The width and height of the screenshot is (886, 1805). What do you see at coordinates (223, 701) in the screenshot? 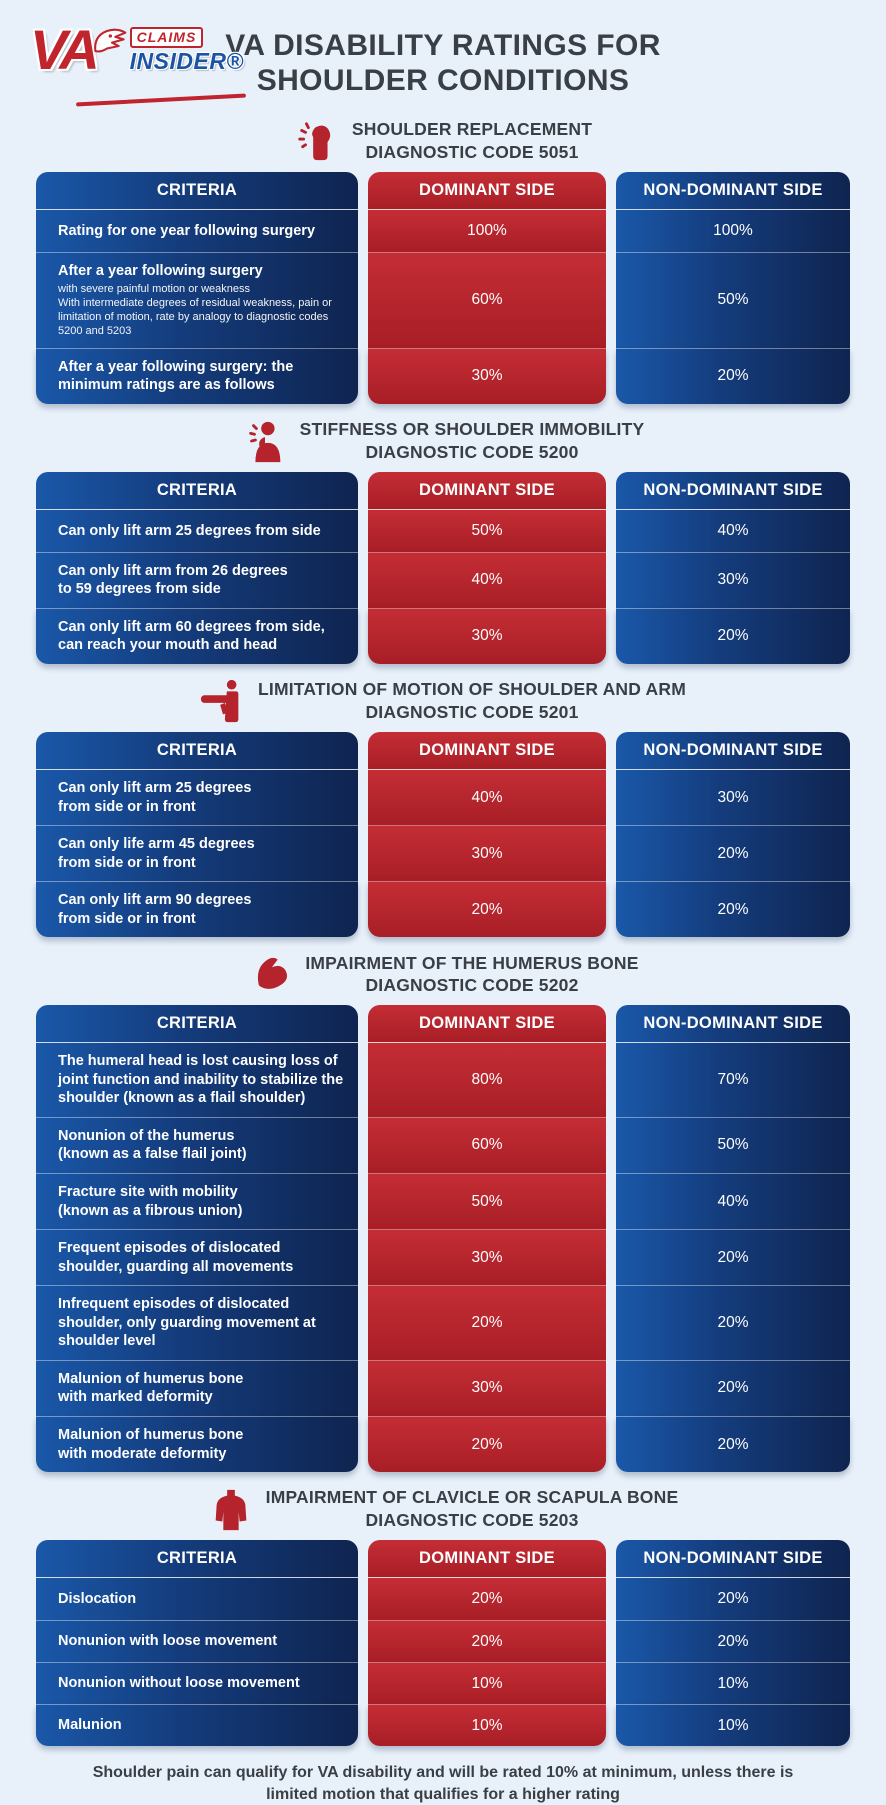
I see `arm-extended-icon` at bounding box center [223, 701].